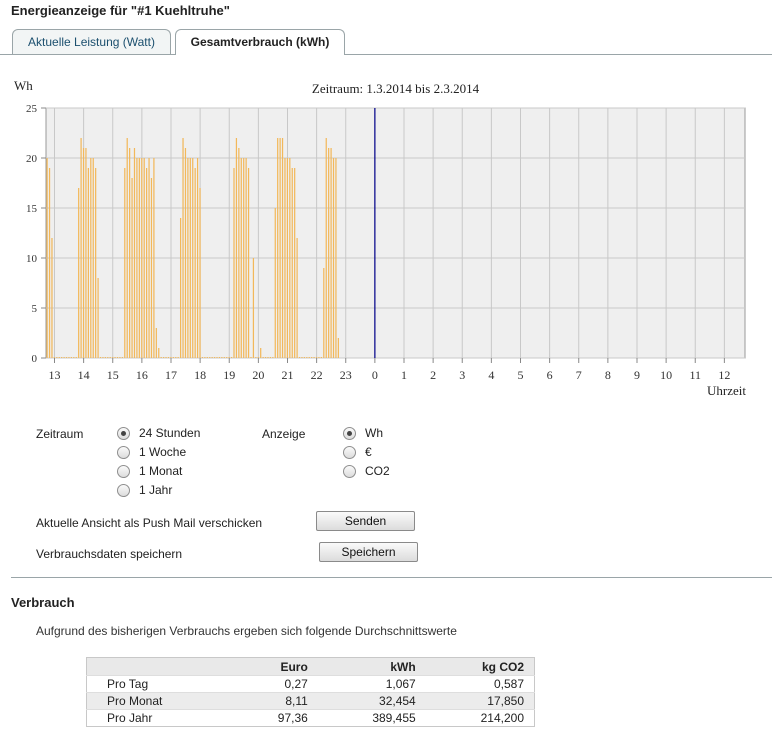  Describe the element at coordinates (666, 375) in the screenshot. I see `x-tick-label: 10` at that location.